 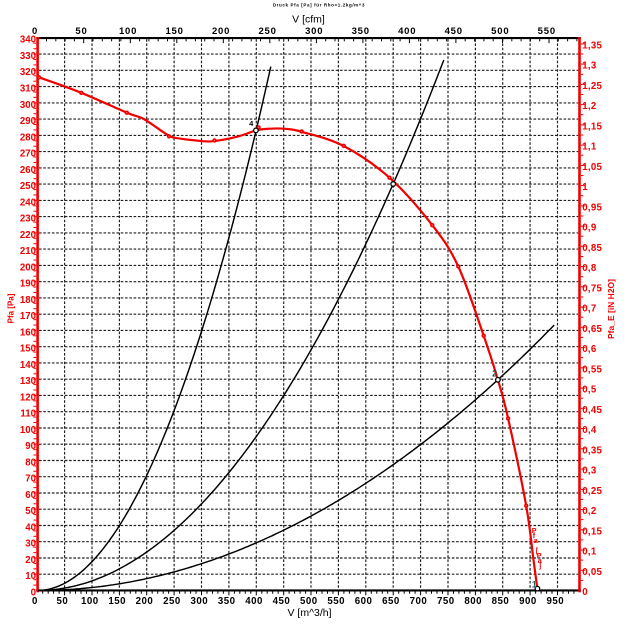 I want to click on svg-text: 190, so click(x=28, y=284).